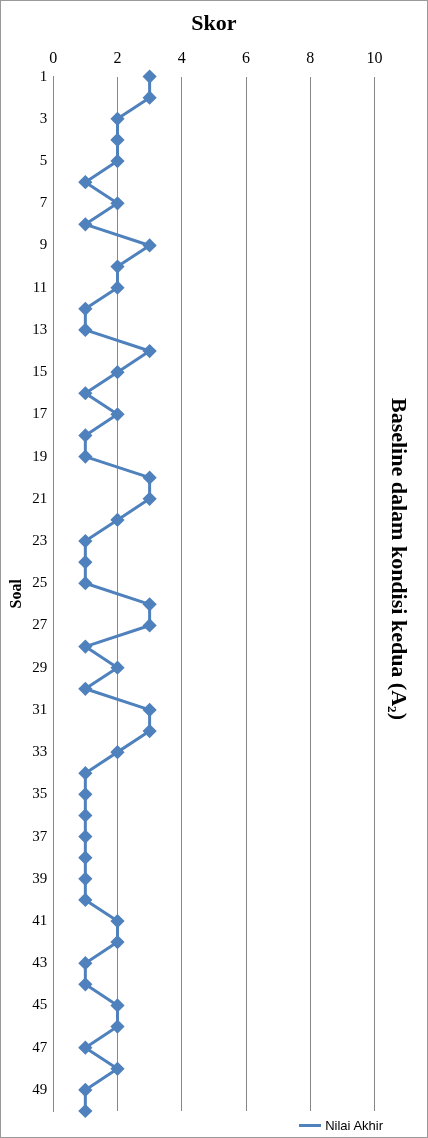 The image size is (428, 1138). I want to click on y-tick-label: 39, so click(40, 877).